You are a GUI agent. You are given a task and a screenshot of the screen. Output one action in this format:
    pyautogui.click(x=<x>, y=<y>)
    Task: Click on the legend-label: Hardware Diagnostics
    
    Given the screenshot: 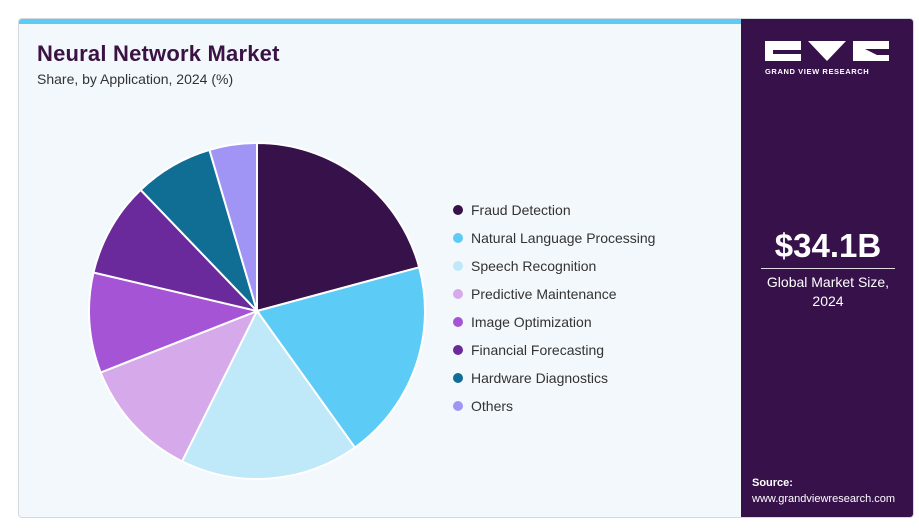 What is the action you would take?
    pyautogui.click(x=539, y=378)
    